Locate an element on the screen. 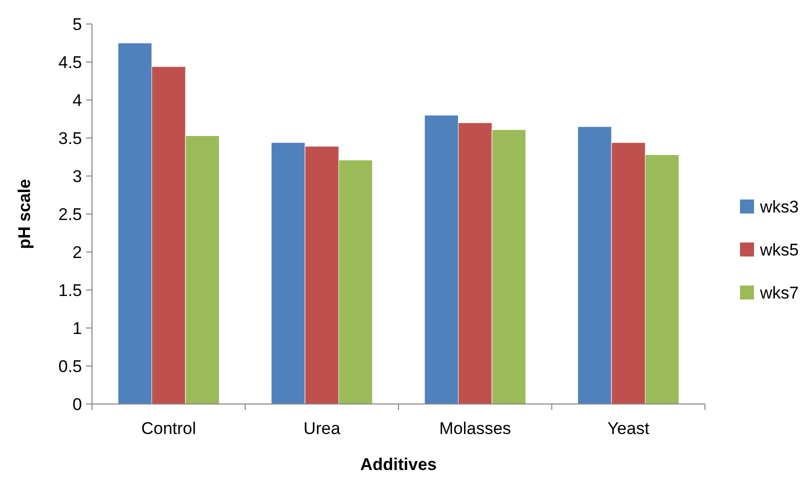 This screenshot has width=810, height=479. legend-label: wks3 is located at coordinates (779, 206).